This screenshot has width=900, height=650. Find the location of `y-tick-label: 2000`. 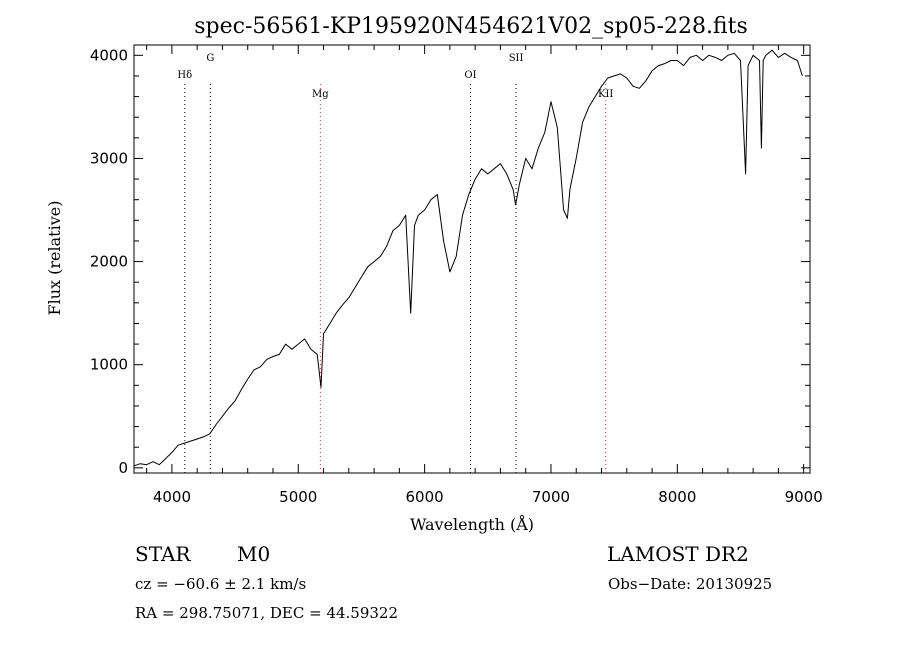

y-tick-label: 2000 is located at coordinates (109, 262).